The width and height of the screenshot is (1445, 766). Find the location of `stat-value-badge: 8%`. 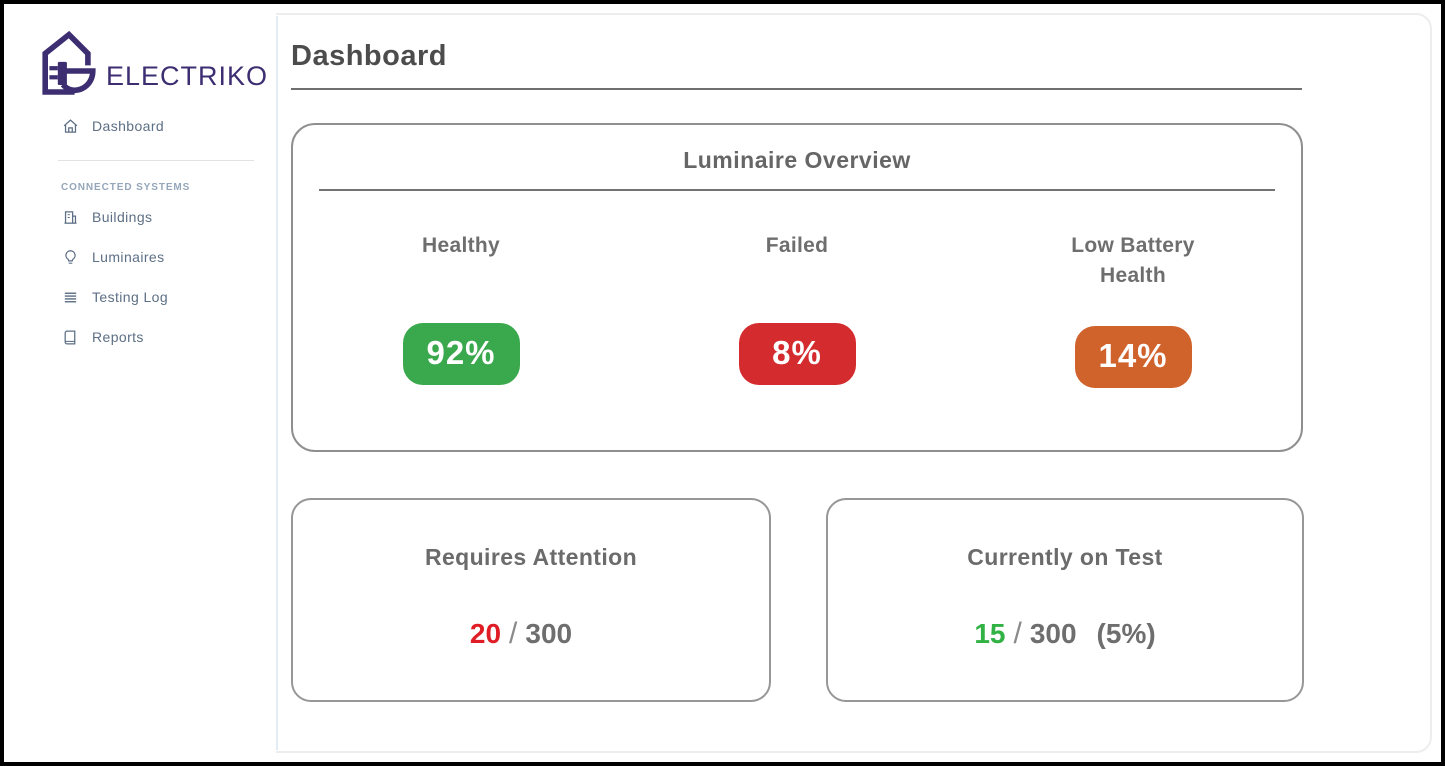

stat-value-badge: 8% is located at coordinates (797, 354).